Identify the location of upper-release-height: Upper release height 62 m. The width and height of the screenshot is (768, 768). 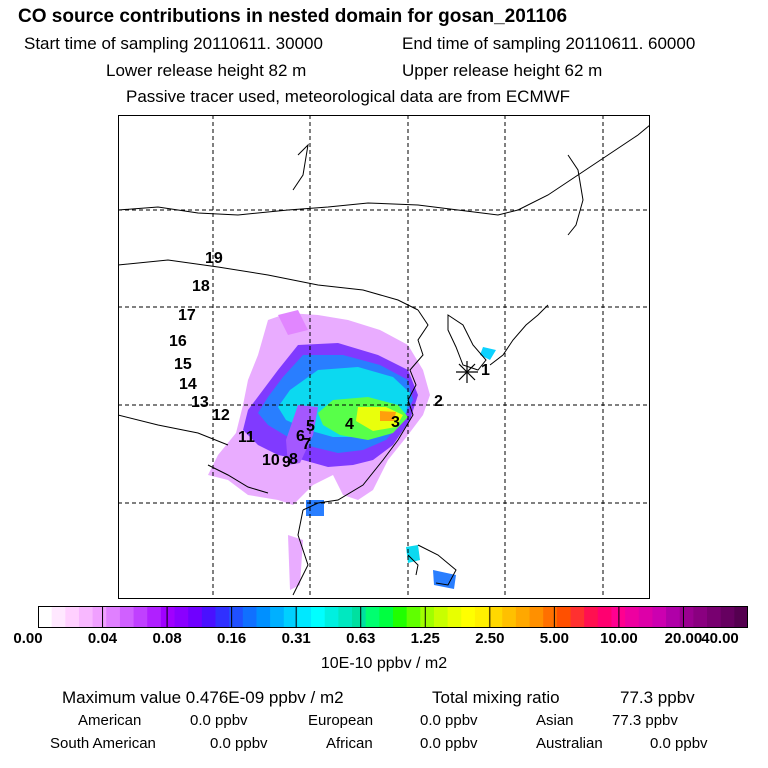
(502, 70).